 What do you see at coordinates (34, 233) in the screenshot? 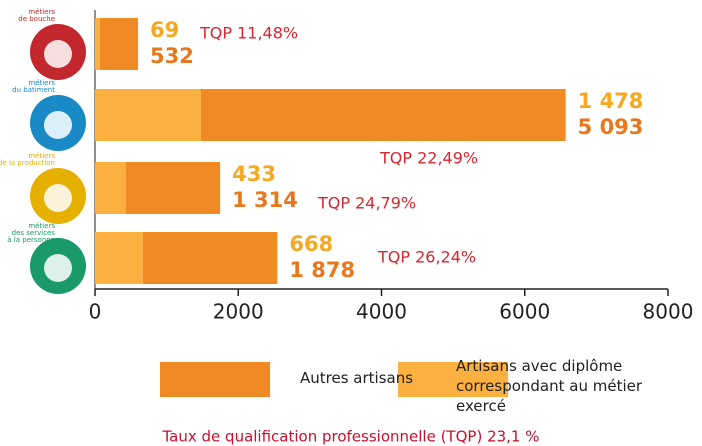
I see `category-label-line: des services` at bounding box center [34, 233].